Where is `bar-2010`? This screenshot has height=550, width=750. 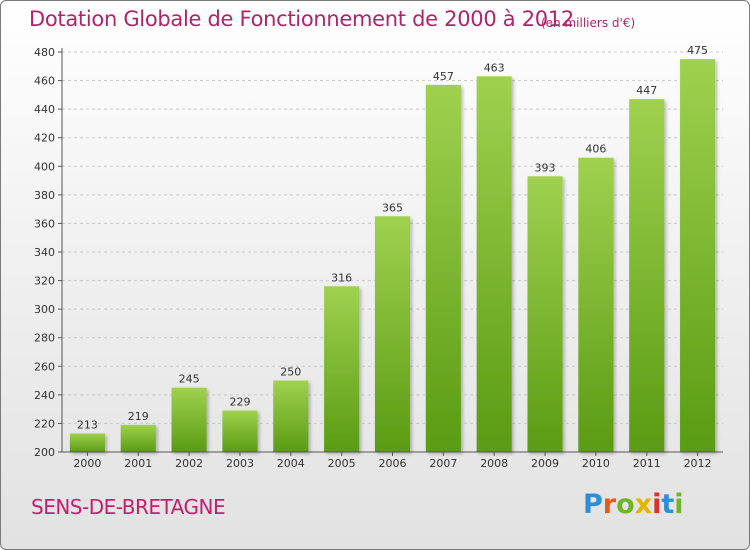 bar-2010 is located at coordinates (596, 304).